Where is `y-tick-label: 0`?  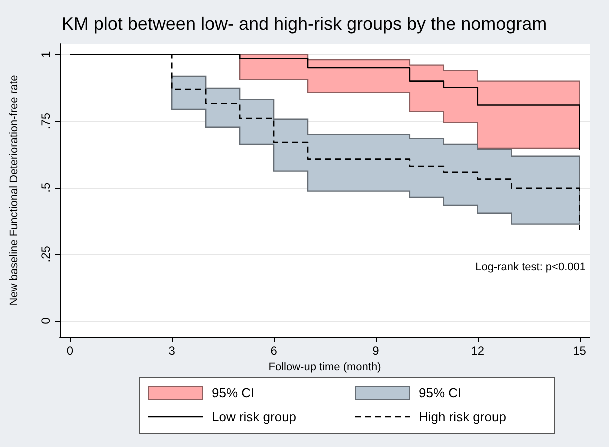
y-tick-label: 0 is located at coordinates (46, 320).